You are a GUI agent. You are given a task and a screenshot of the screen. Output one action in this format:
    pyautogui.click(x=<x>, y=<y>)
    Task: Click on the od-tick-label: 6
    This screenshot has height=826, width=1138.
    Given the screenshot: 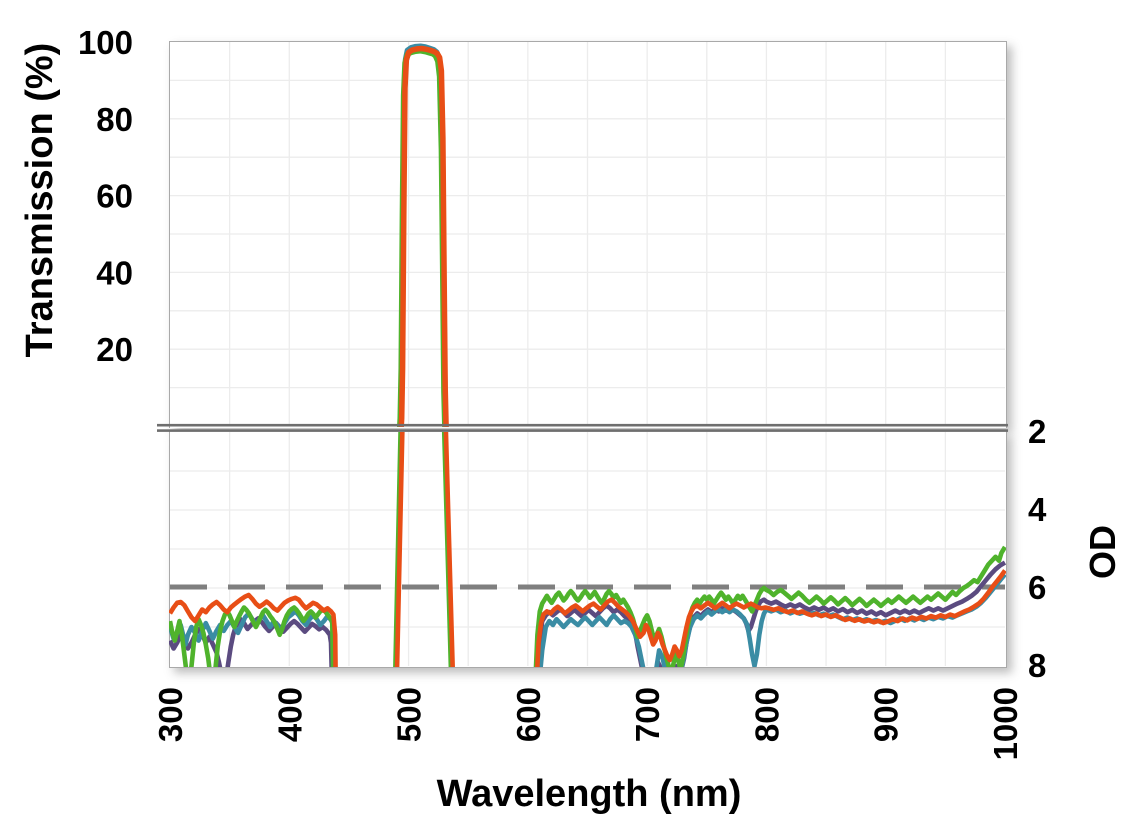 What is the action you would take?
    pyautogui.click(x=1037, y=587)
    